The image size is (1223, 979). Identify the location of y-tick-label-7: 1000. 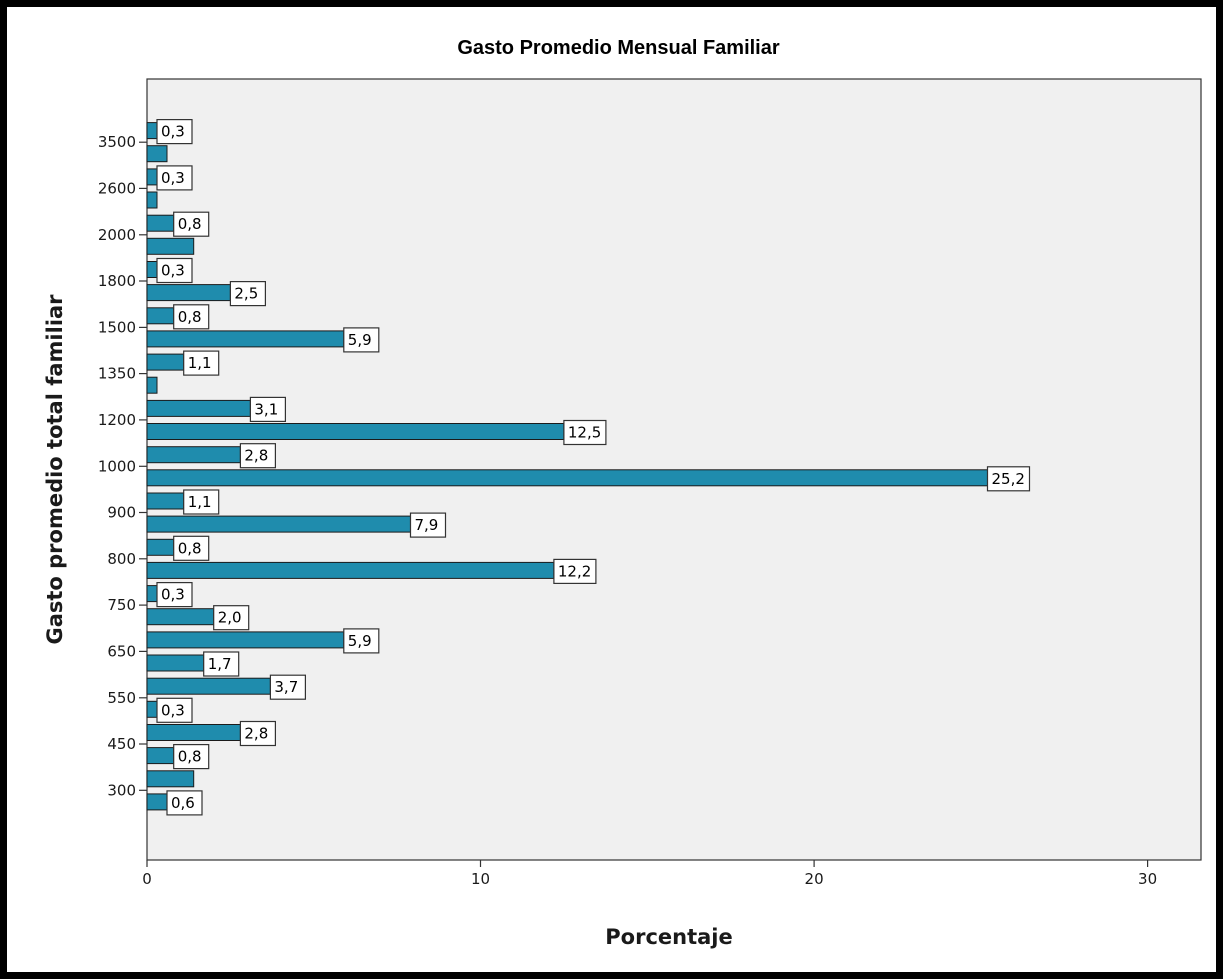
(117, 466).